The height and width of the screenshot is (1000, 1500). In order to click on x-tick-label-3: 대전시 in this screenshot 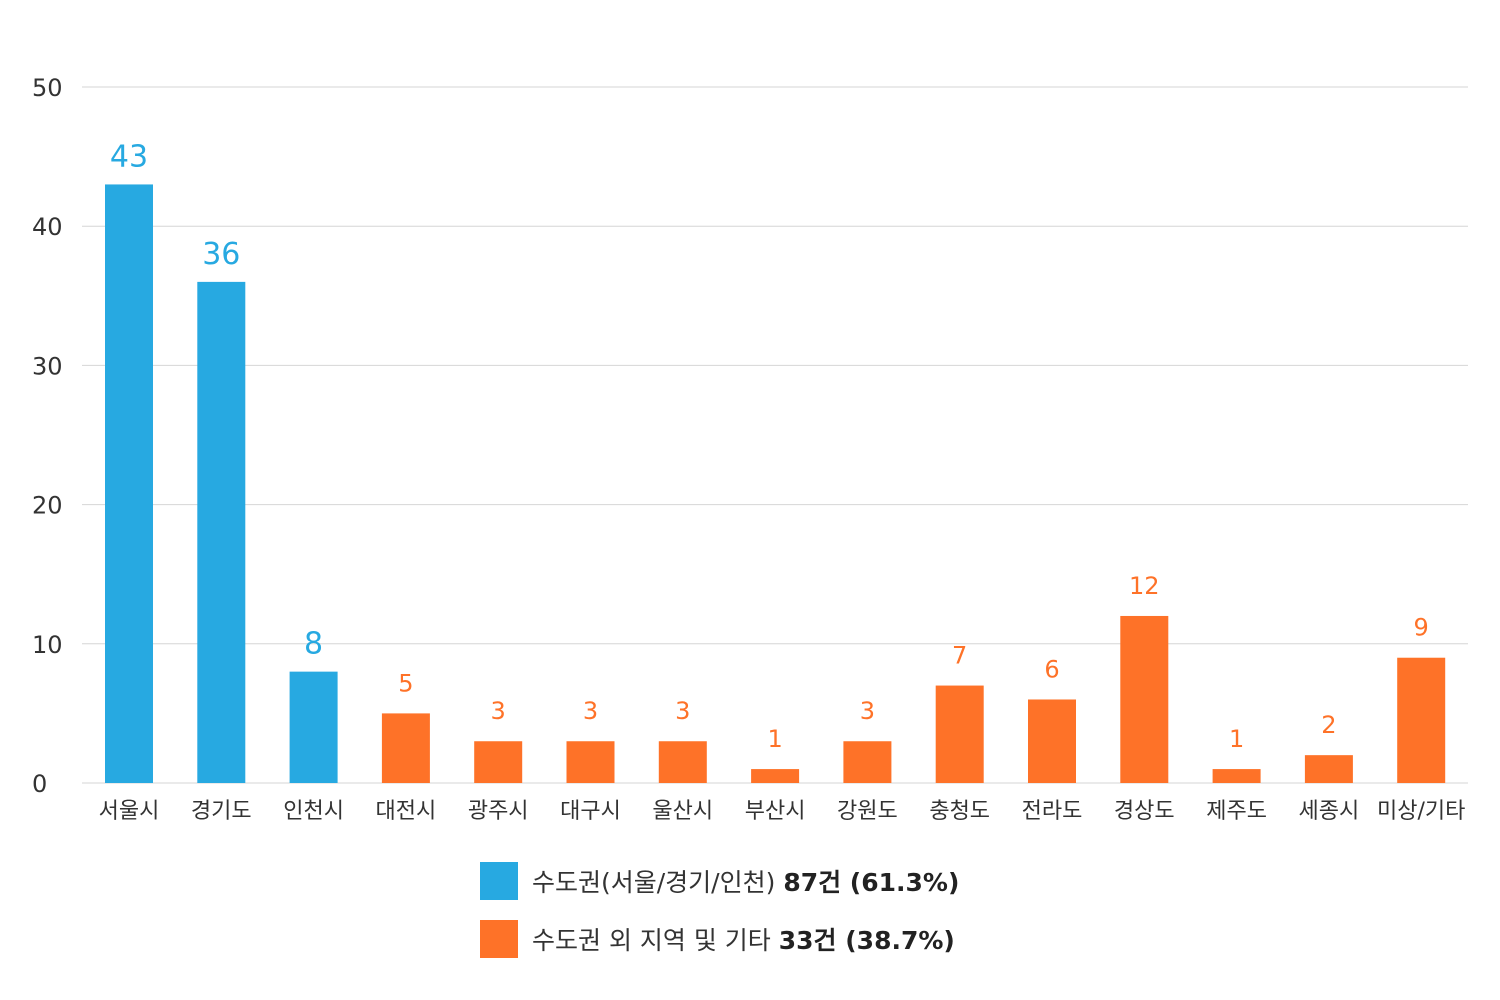, I will do `click(406, 811)`.